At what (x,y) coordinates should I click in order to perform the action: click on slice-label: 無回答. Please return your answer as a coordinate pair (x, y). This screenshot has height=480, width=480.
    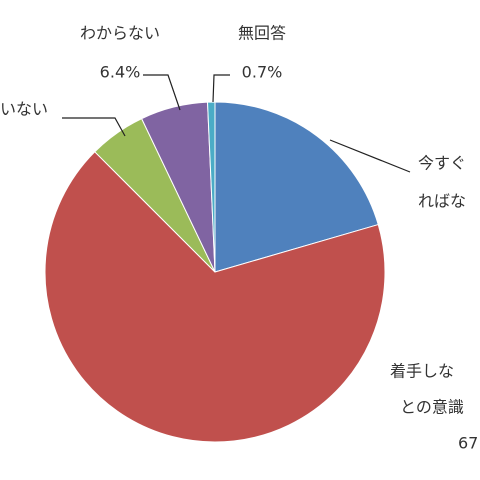
    Looking at the image, I should click on (262, 33).